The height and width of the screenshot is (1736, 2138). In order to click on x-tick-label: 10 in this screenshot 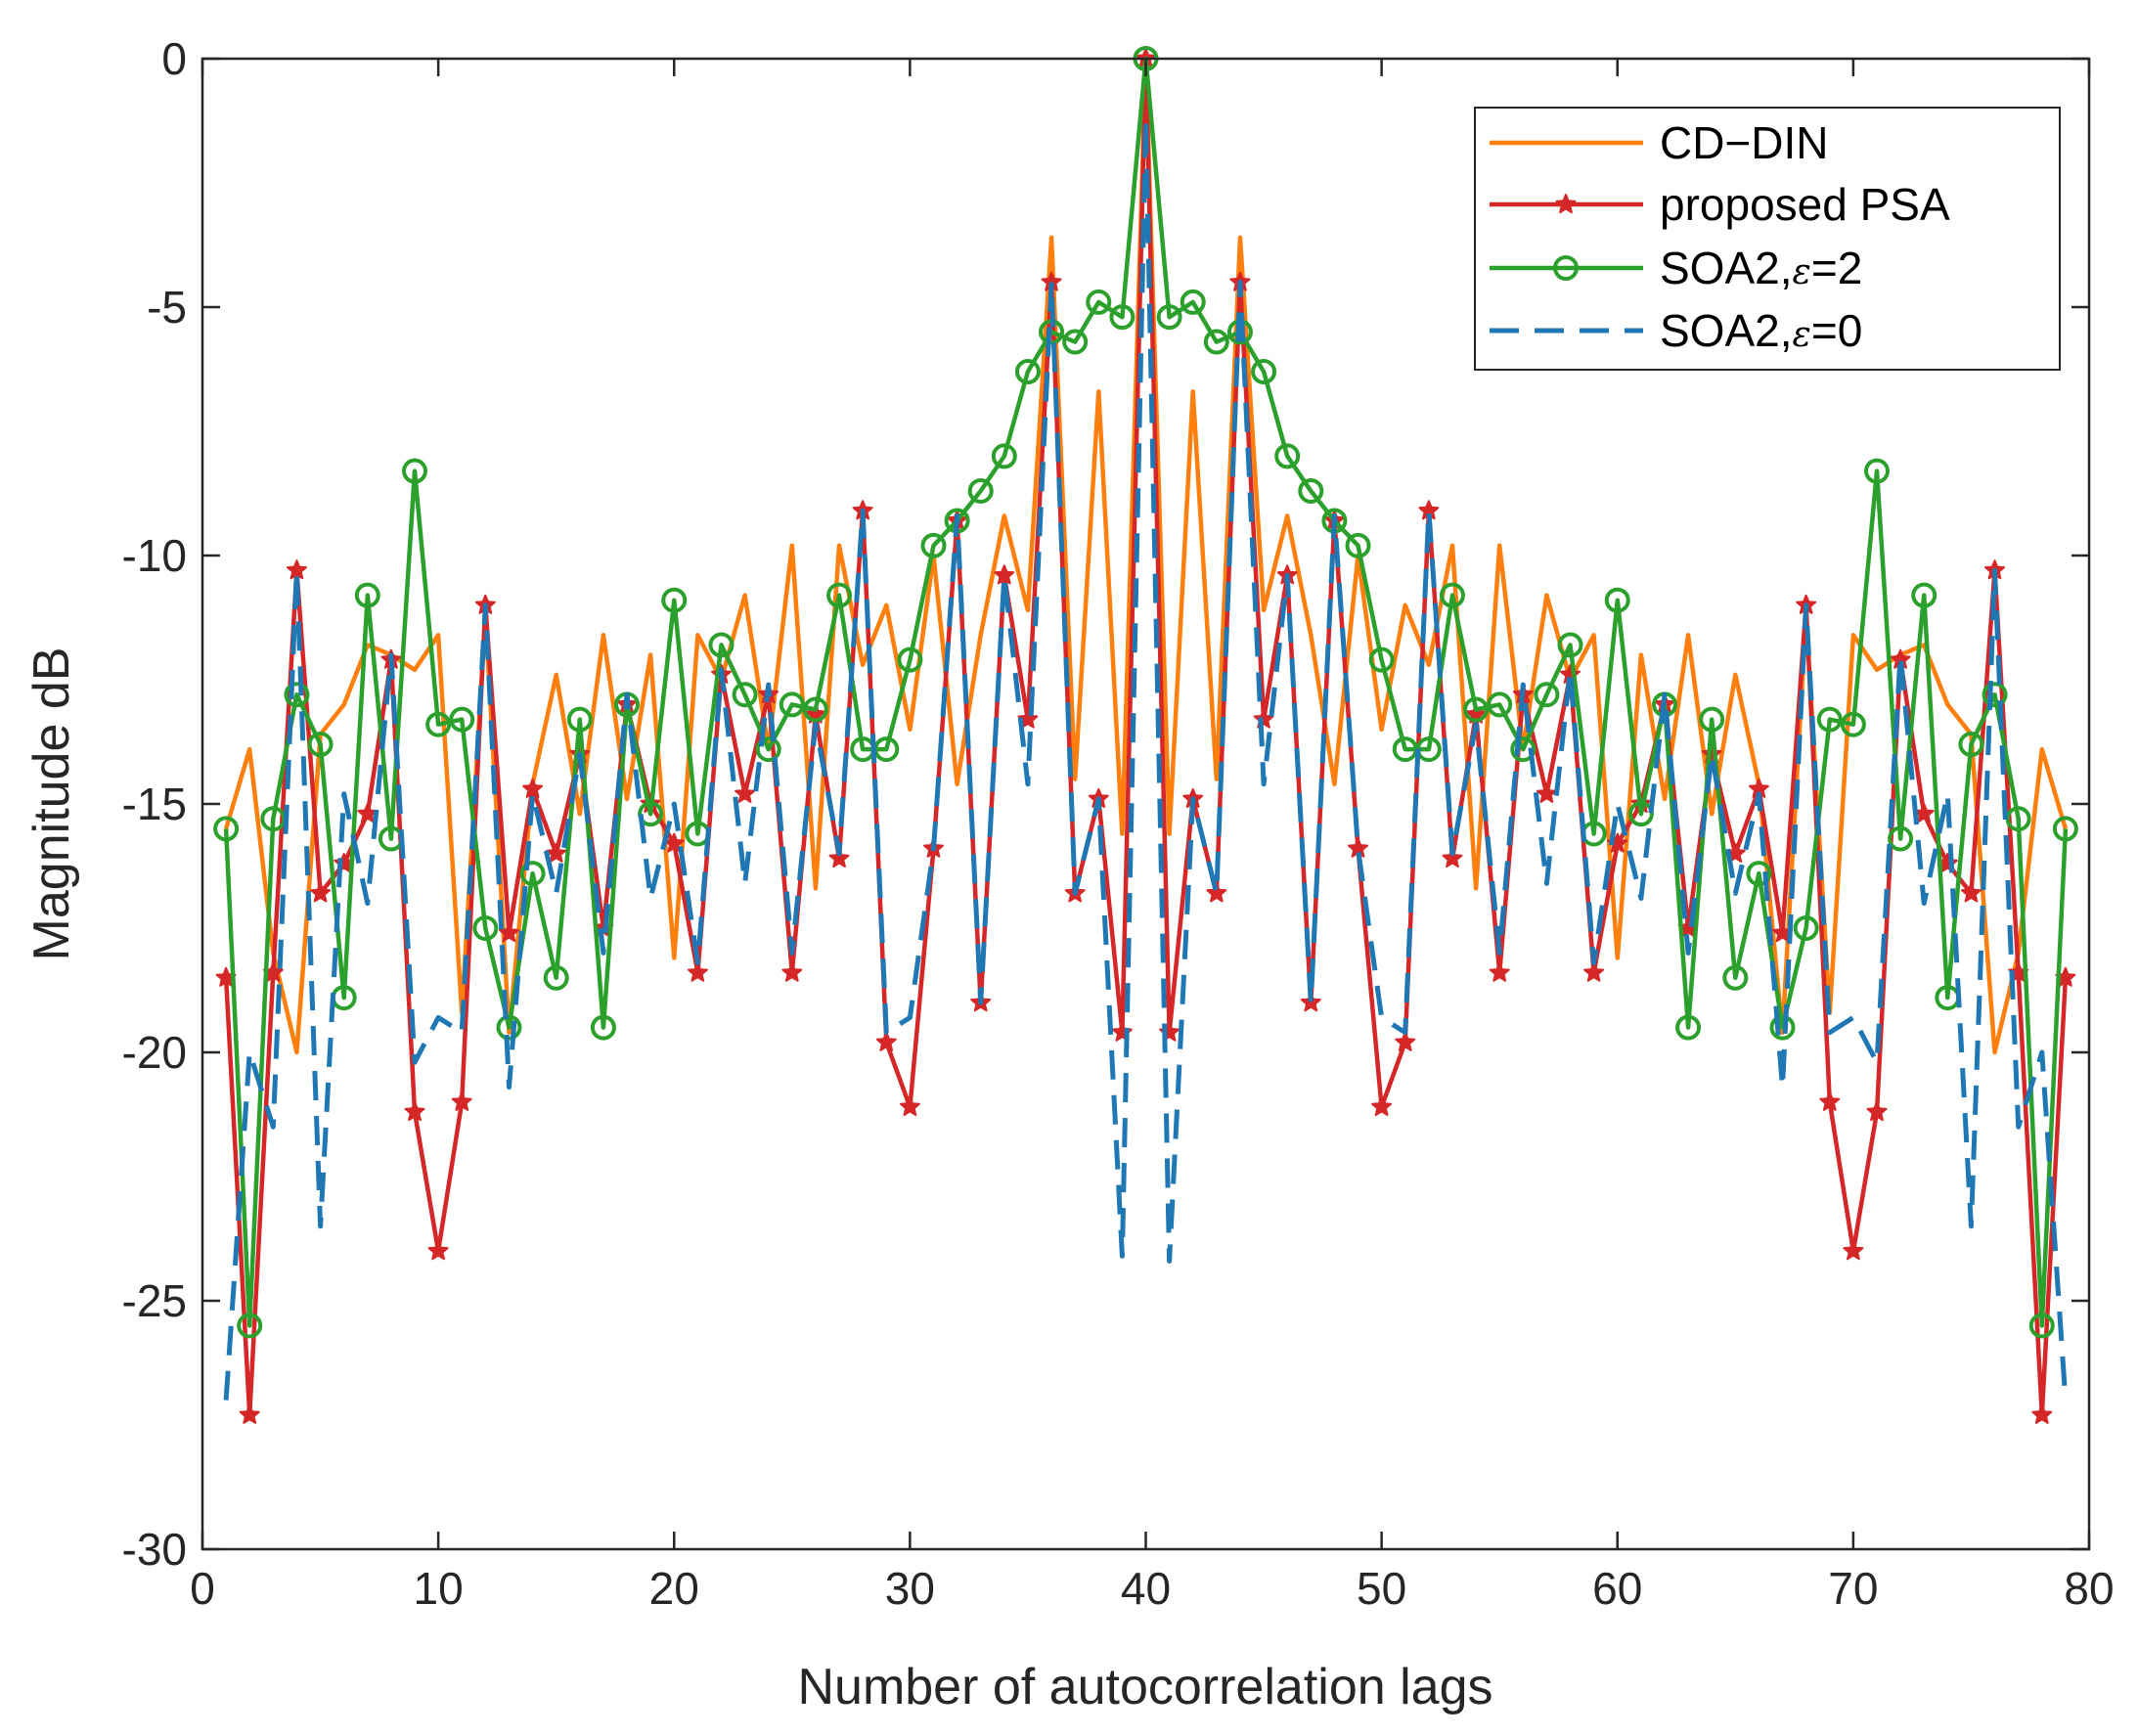, I will do `click(439, 1588)`.